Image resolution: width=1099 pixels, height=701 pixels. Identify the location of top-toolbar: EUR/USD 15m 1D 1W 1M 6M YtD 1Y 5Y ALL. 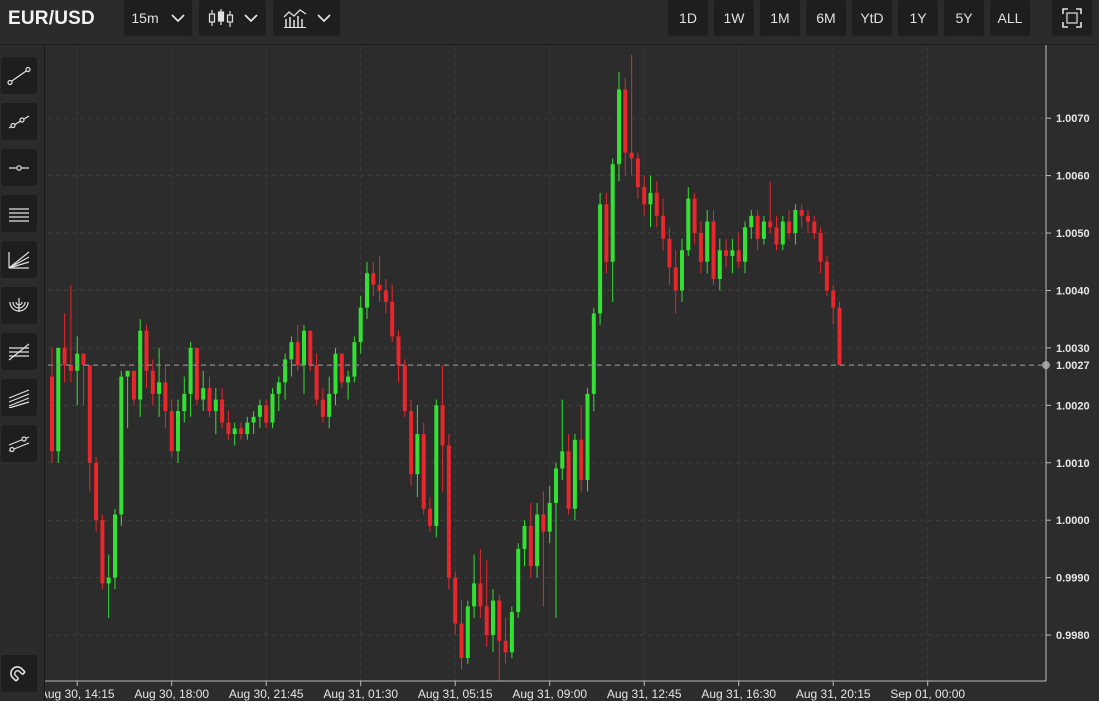
(549, 22).